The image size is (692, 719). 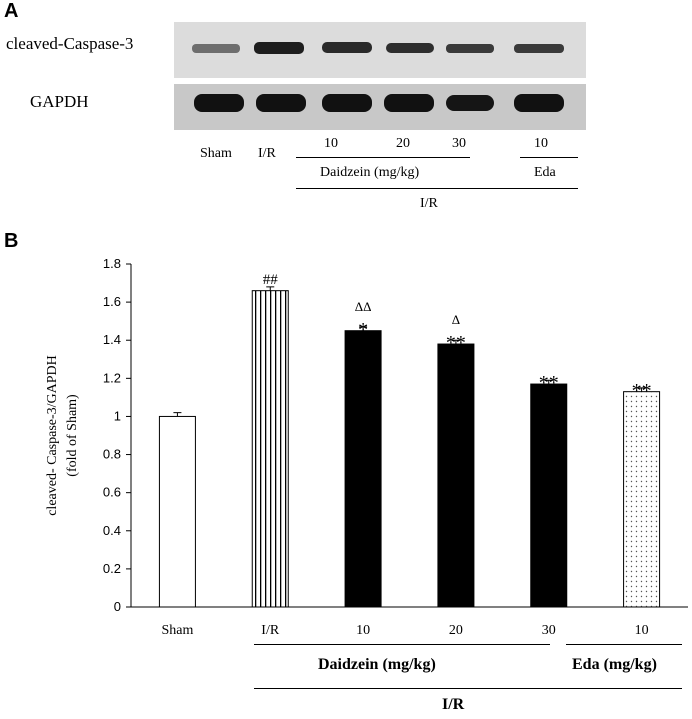 I want to click on line-eda-b, so click(x=624, y=644).